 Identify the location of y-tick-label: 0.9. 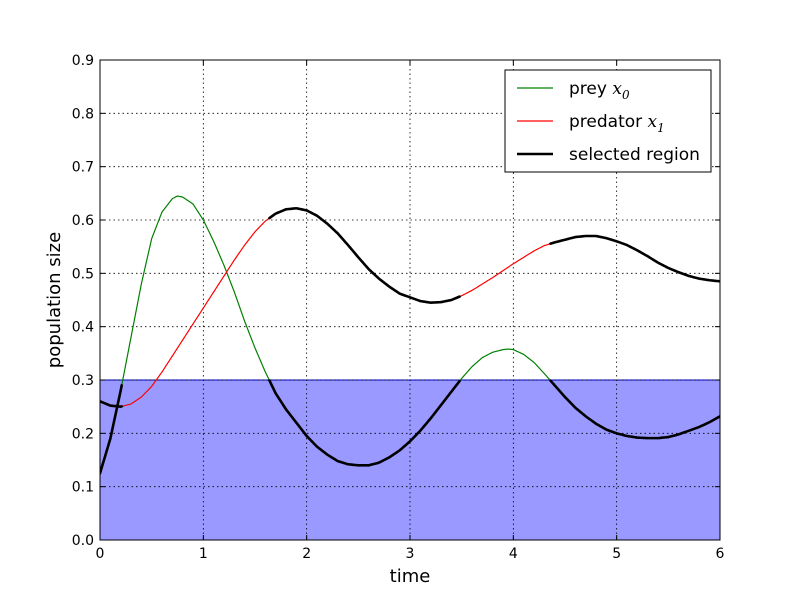
(83, 61).